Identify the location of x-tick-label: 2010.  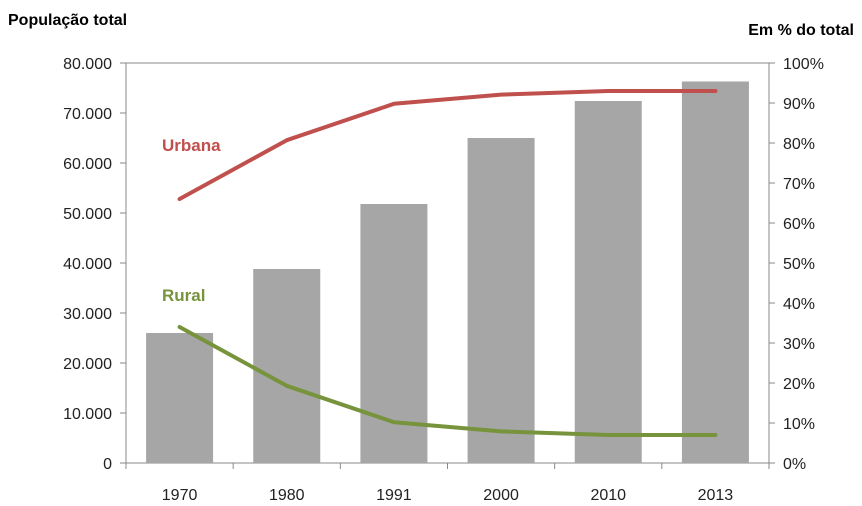
(608, 495).